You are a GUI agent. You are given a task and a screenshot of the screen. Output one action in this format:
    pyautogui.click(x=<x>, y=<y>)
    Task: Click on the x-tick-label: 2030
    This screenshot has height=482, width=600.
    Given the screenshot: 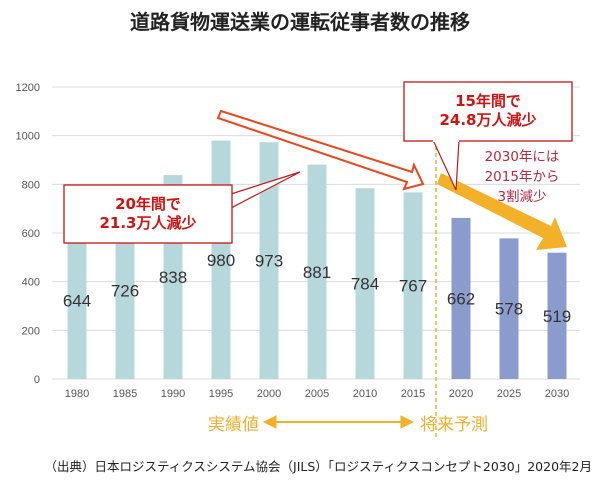 What is the action you would take?
    pyautogui.click(x=557, y=394)
    